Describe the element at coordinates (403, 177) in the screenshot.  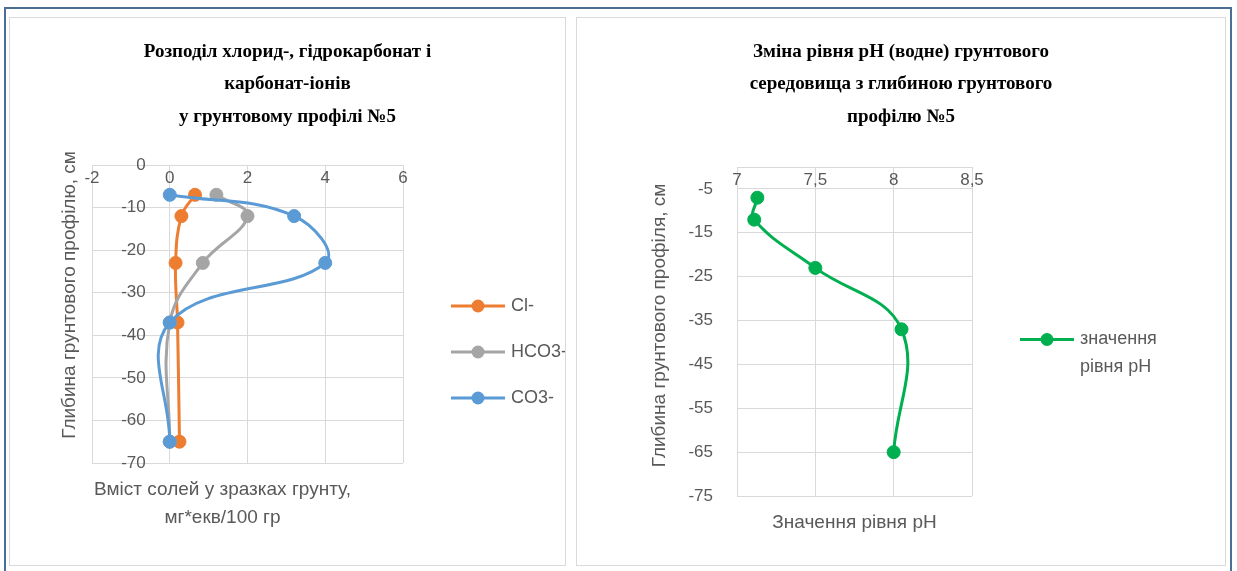
I see `x-tick-label: 6` at that location.